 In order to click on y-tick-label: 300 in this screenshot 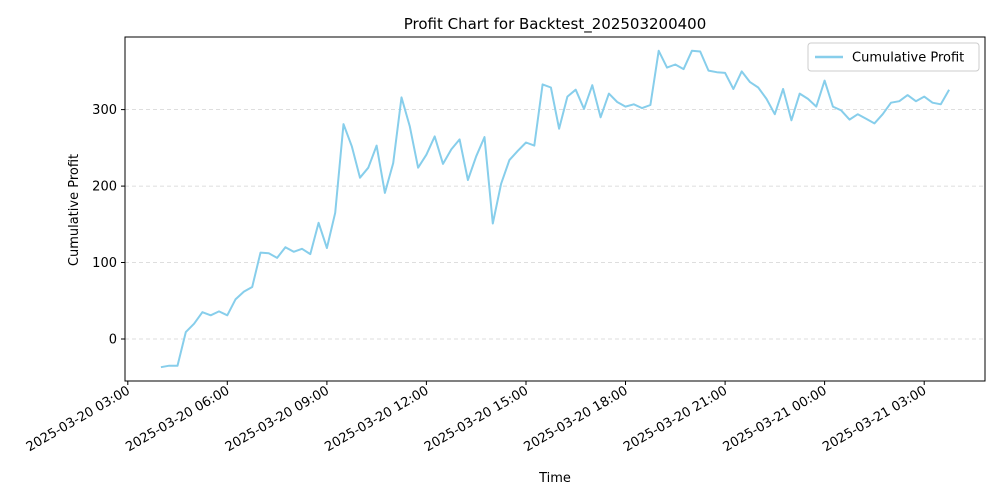, I will do `click(104, 110)`.